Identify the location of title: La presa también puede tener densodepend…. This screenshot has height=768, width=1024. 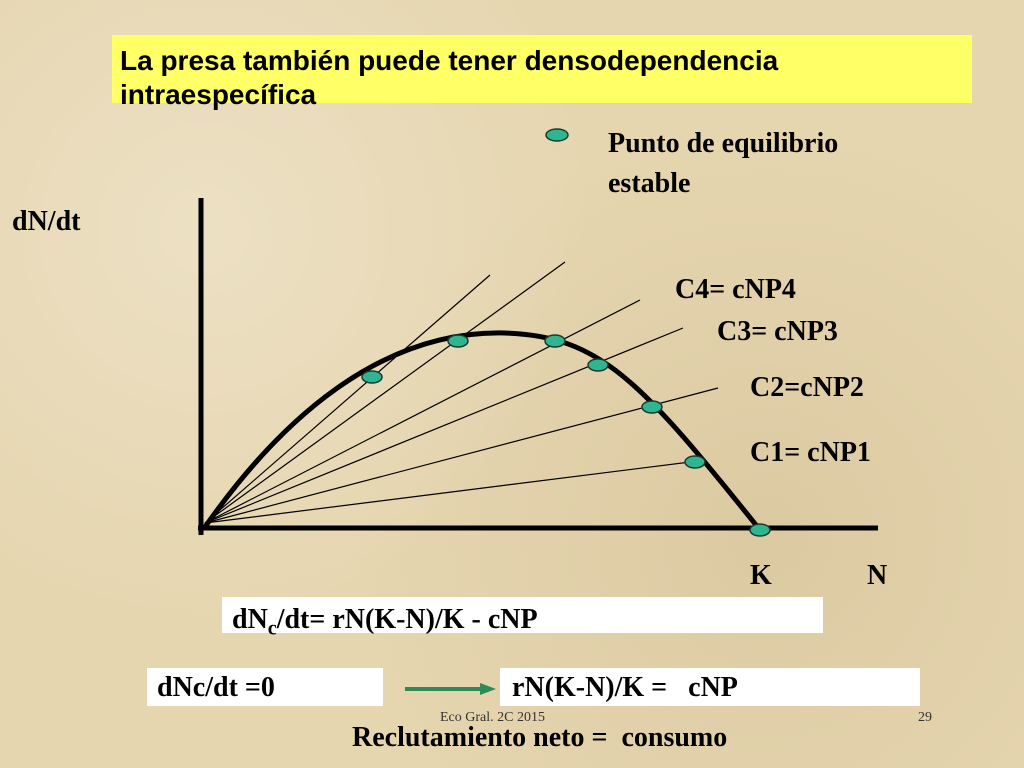
(449, 77).